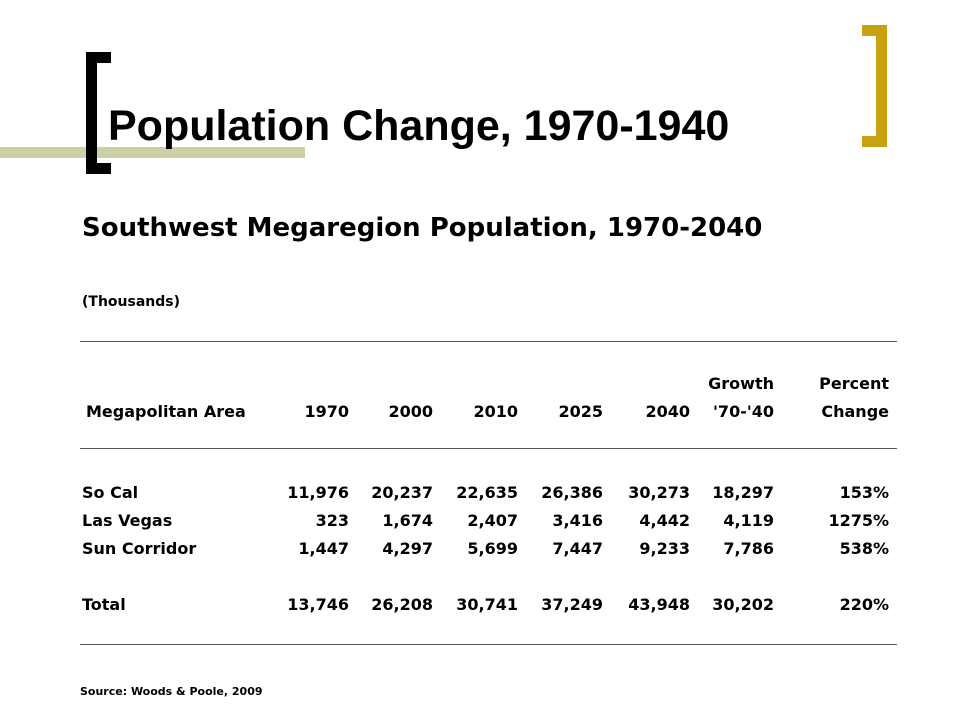 This screenshot has width=960, height=720. I want to click on column-header: 2000, so click(410, 411).